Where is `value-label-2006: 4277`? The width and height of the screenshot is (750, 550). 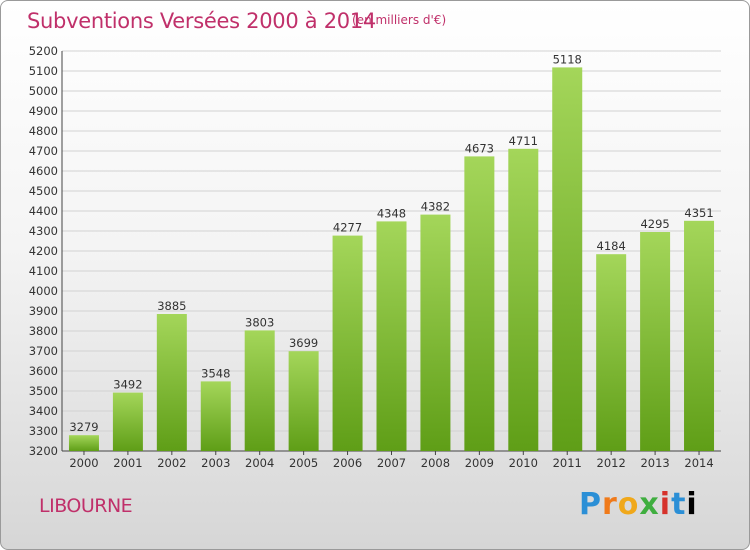
value-label-2006: 4277 is located at coordinates (347, 228).